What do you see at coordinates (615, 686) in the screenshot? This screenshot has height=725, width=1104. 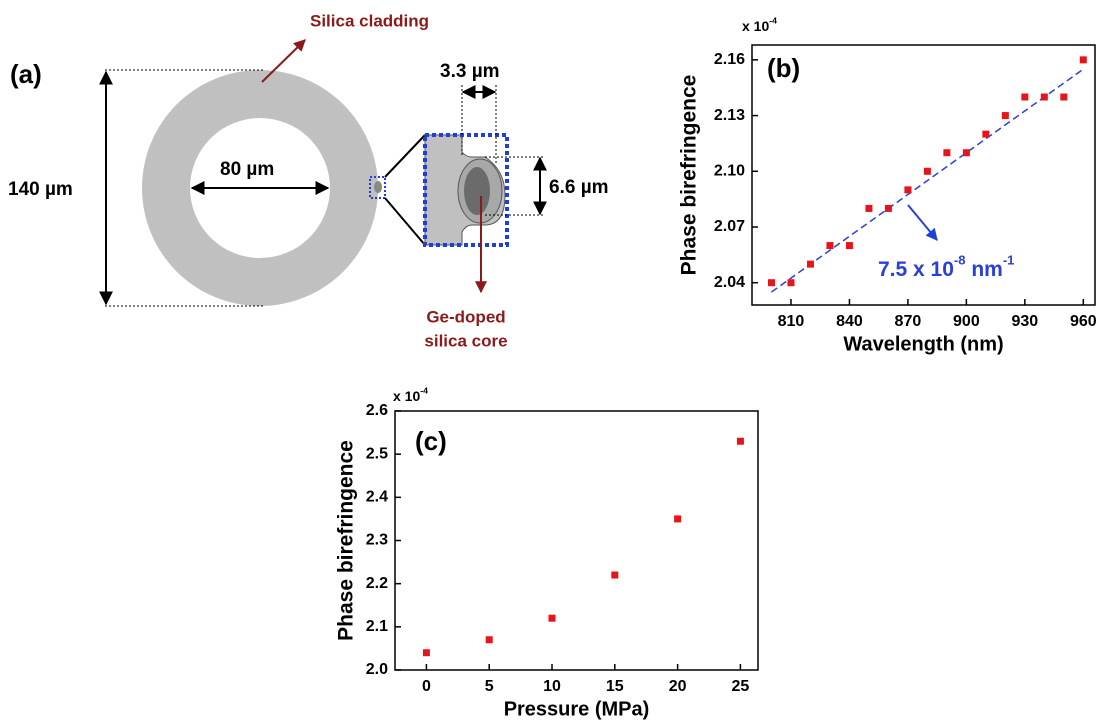 I see `x-tick-label: 15` at bounding box center [615, 686].